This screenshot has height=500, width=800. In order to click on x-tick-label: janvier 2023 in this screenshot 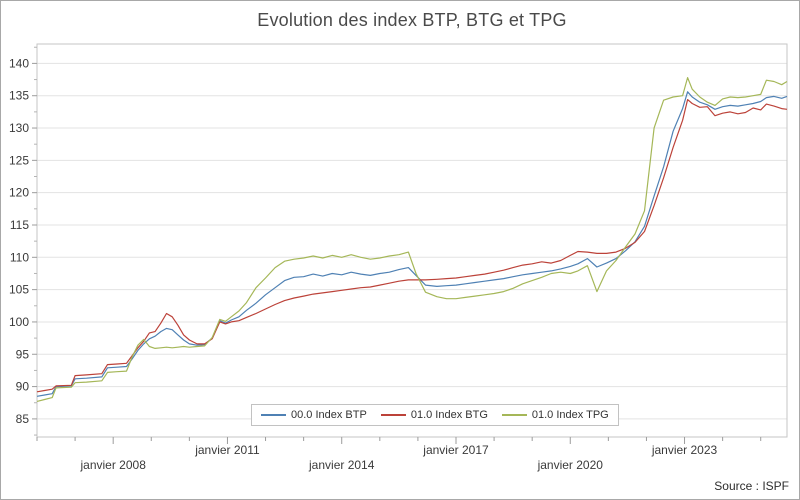, I will do `click(684, 450)`.